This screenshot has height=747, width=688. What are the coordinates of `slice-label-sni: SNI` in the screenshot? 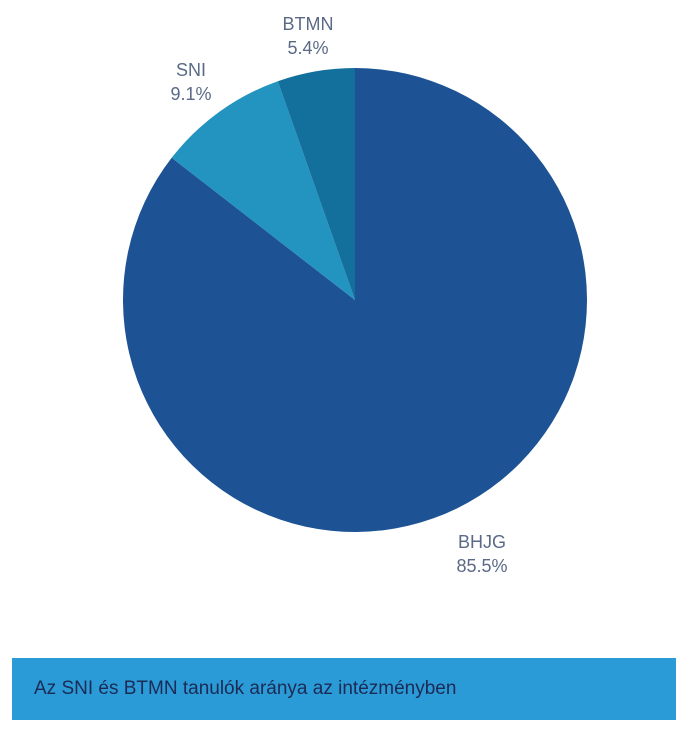 It's located at (191, 70).